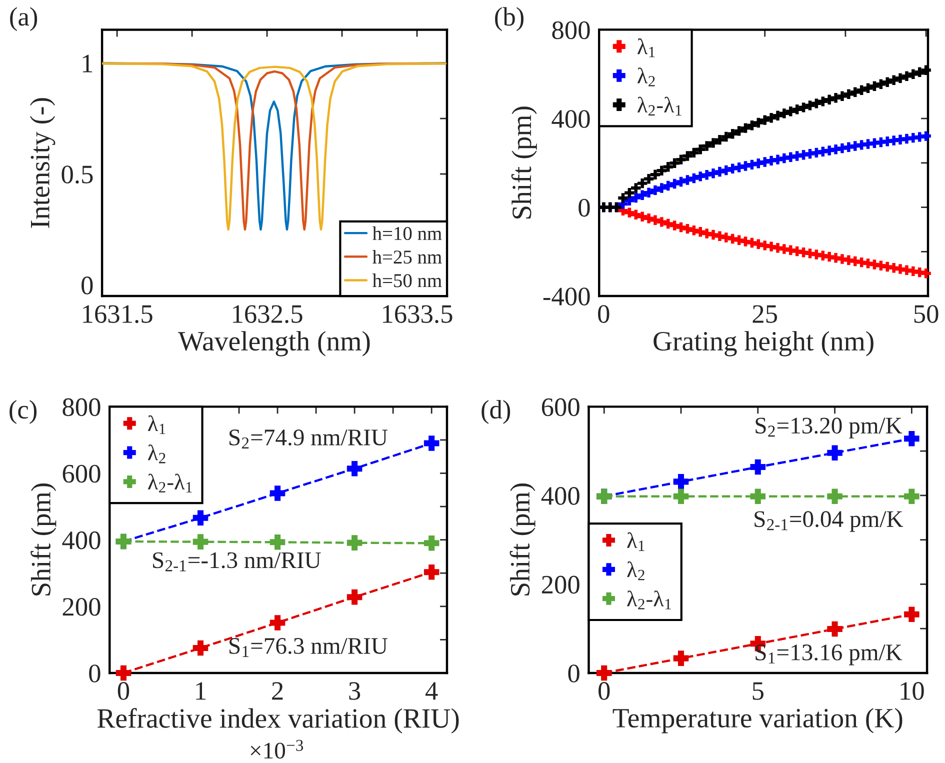 The image size is (945, 763). Describe the element at coordinates (912, 691) in the screenshot. I see `x-tick-label: 10` at that location.